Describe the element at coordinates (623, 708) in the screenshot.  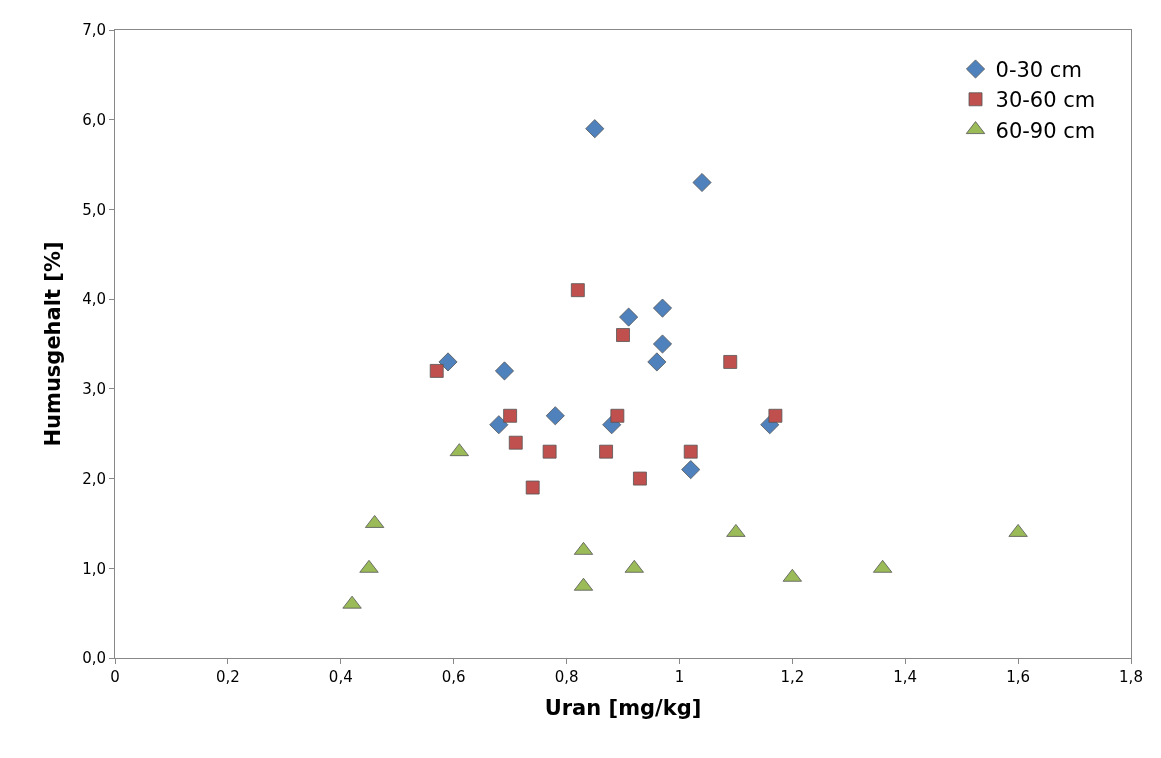
I see `x-axis-title: Uran [mg/kg]` at that location.